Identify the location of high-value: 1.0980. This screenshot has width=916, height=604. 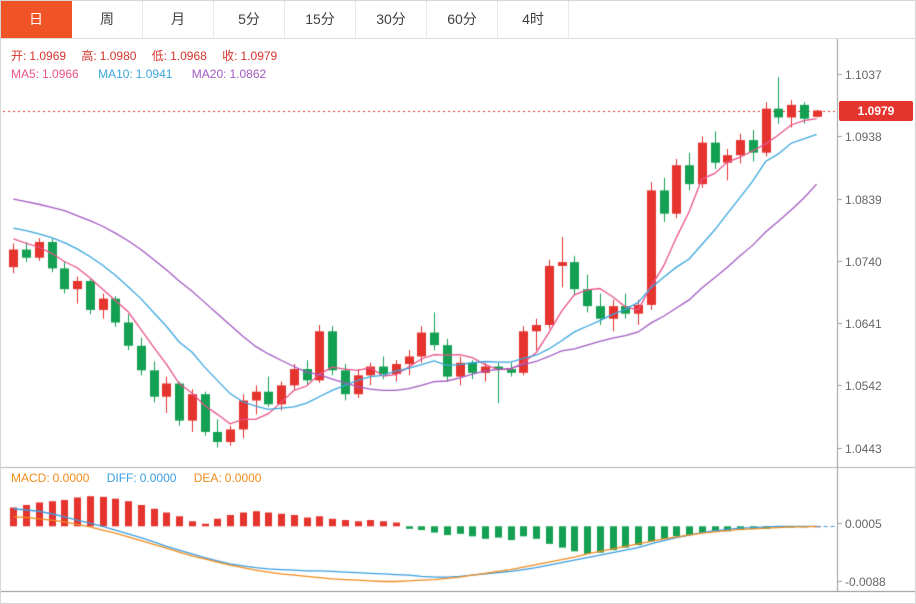
(118, 56).